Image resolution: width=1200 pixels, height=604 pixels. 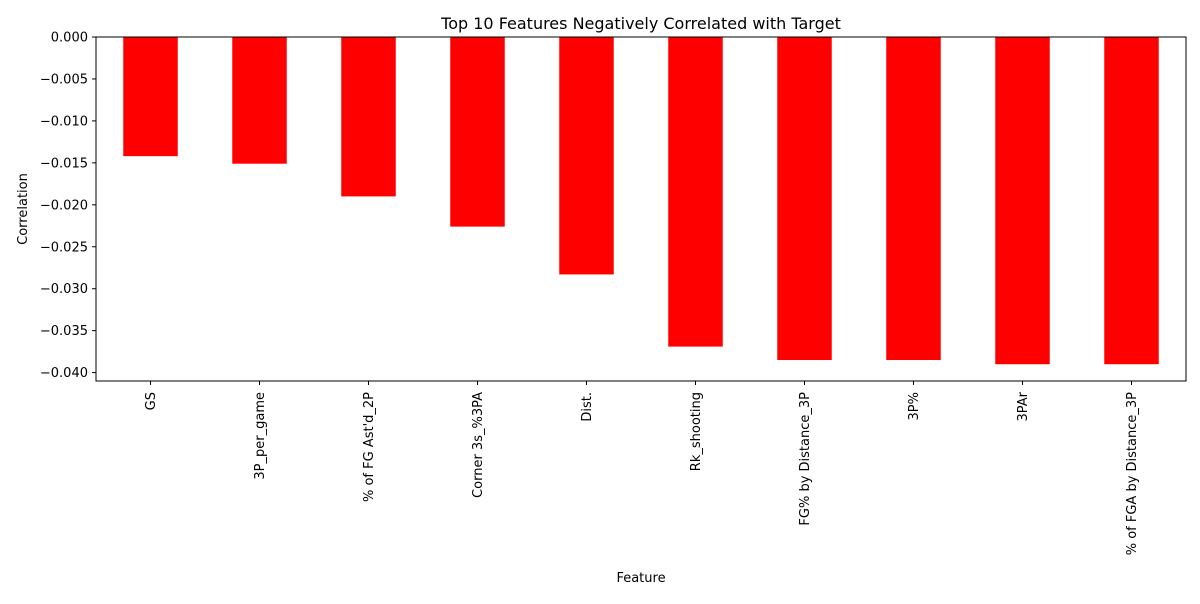 What do you see at coordinates (64, 205) in the screenshot?
I see `y-tick-label: −0.020` at bounding box center [64, 205].